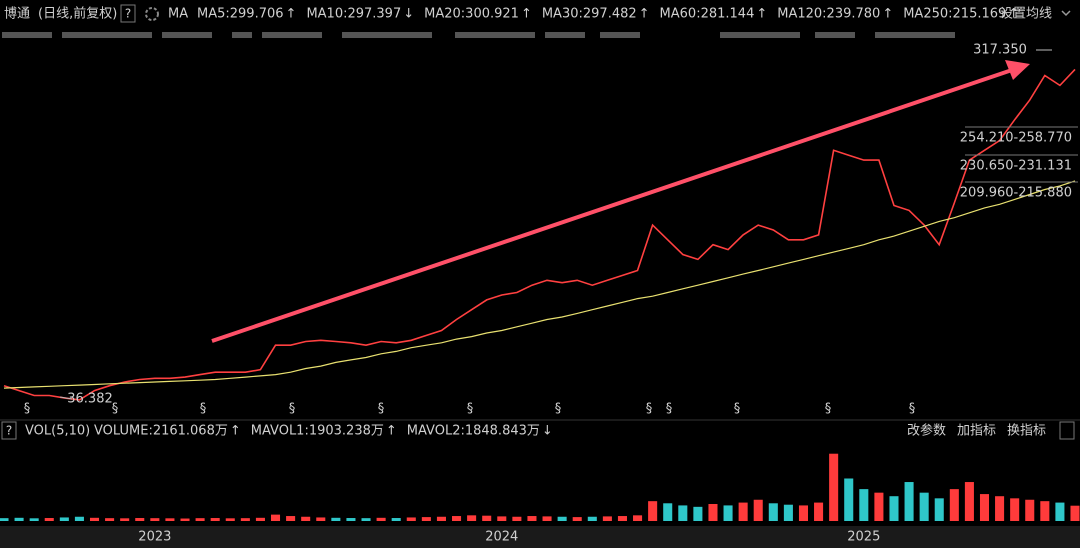 This screenshot has width=1080, height=548. Describe the element at coordinates (1021, 154) in the screenshot. I see `level-lines` at that location.